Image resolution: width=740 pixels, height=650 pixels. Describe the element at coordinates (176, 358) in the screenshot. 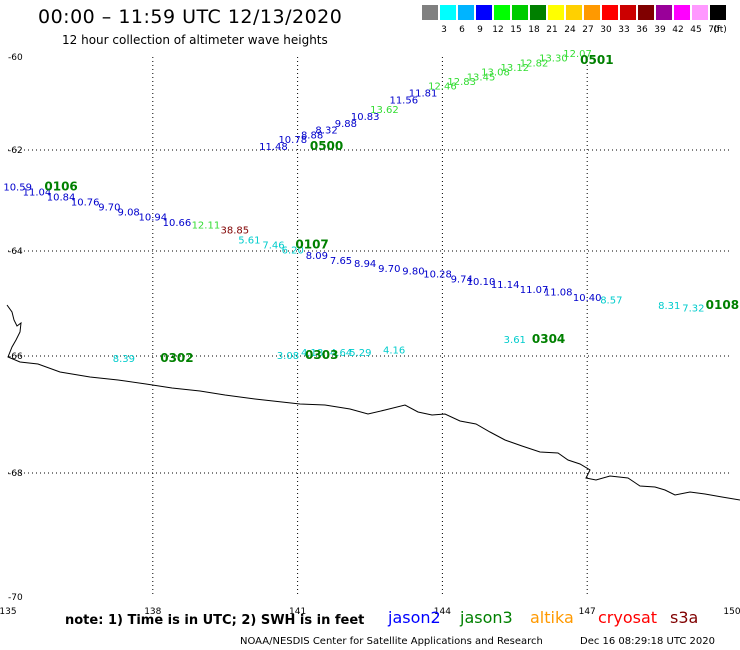

I see `pass-id-label: 0302` at that location.